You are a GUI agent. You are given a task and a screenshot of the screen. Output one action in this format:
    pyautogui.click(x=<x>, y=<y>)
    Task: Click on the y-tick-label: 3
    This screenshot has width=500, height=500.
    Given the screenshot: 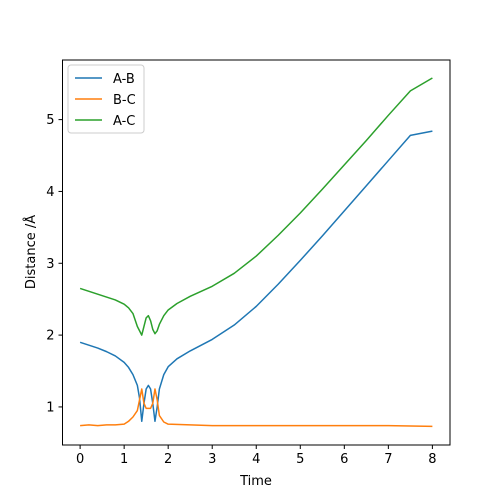 What is the action you would take?
    pyautogui.click(x=50, y=264)
    